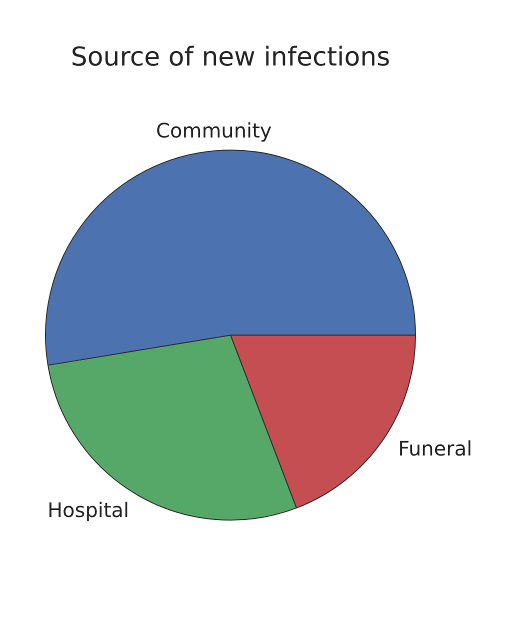 Image resolution: width=511 pixels, height=621 pixels. I want to click on slice-label: Funeral, so click(435, 448).